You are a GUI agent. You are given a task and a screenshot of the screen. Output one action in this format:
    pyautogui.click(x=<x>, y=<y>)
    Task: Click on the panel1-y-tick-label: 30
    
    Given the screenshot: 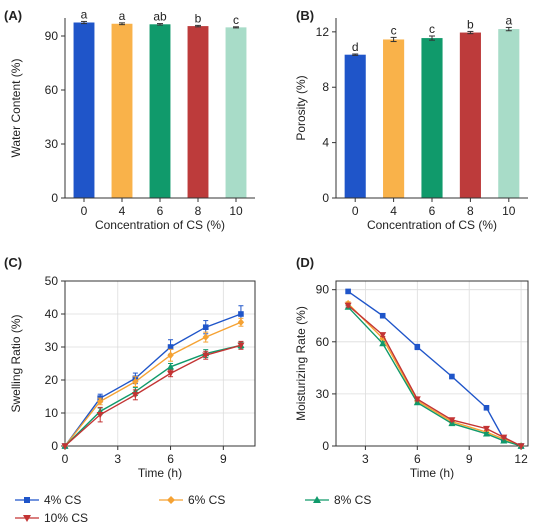 What is the action you would take?
    pyautogui.click(x=52, y=144)
    